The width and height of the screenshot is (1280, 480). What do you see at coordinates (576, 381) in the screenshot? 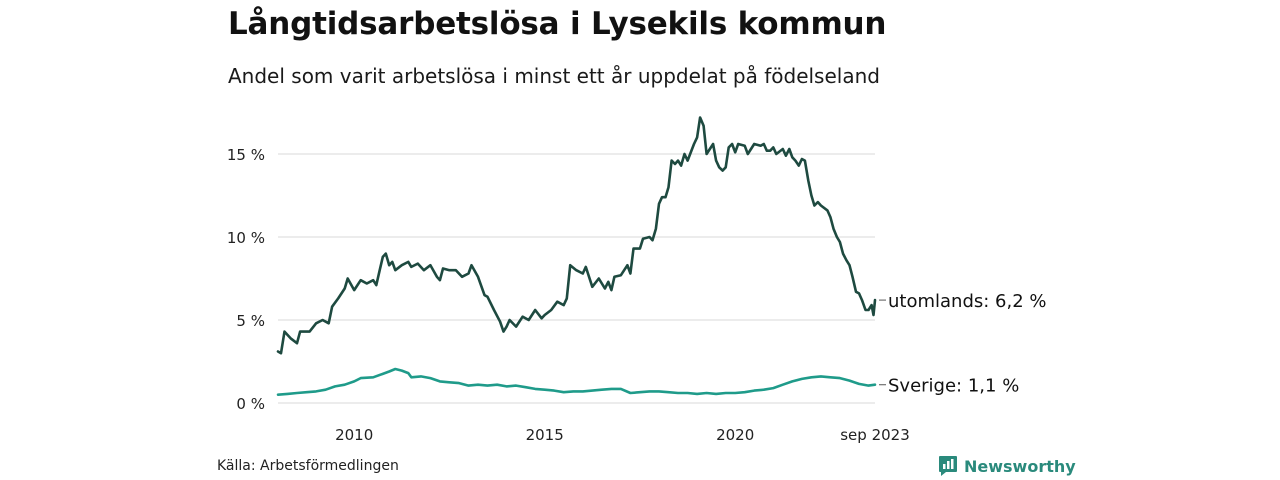
I see `series-line-sverige` at bounding box center [576, 381].